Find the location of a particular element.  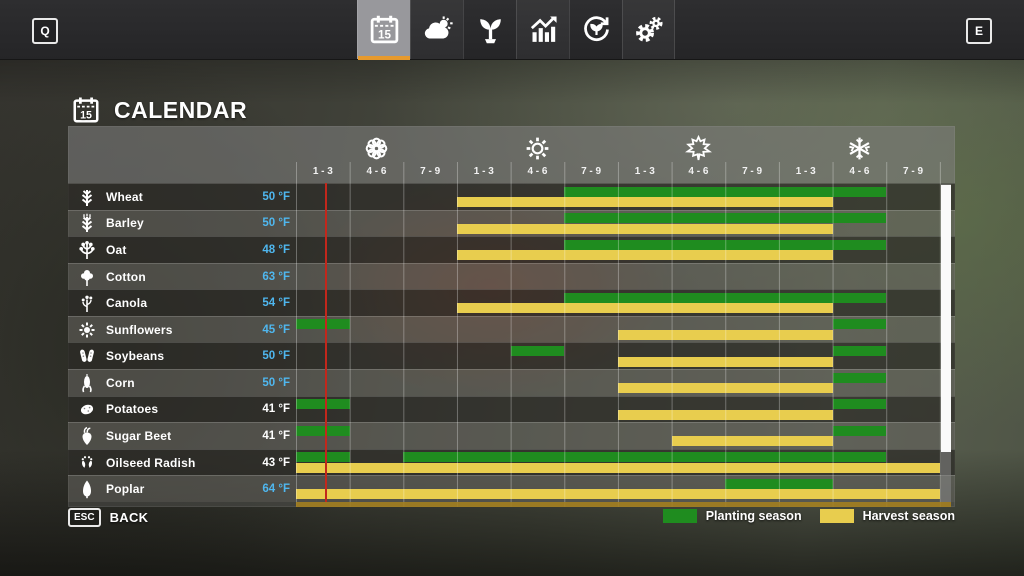

sugar-beet-planting-bar is located at coordinates (323, 430).